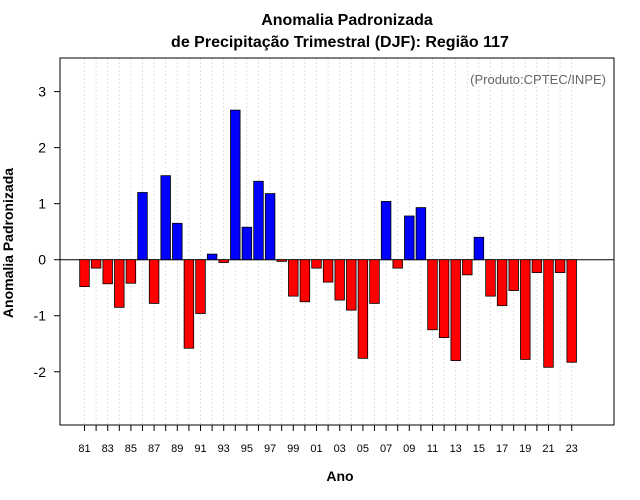  I want to click on chart-title-line-1: Anomalia Padronizada, so click(347, 20).